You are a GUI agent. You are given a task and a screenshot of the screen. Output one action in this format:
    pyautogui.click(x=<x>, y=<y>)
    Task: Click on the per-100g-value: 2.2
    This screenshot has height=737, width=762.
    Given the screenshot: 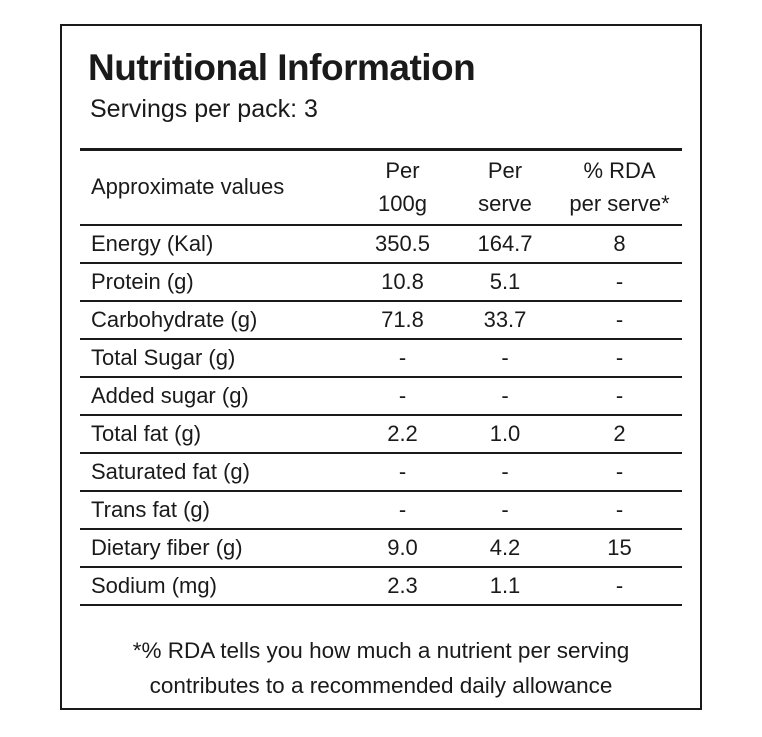 What is the action you would take?
    pyautogui.click(x=402, y=433)
    